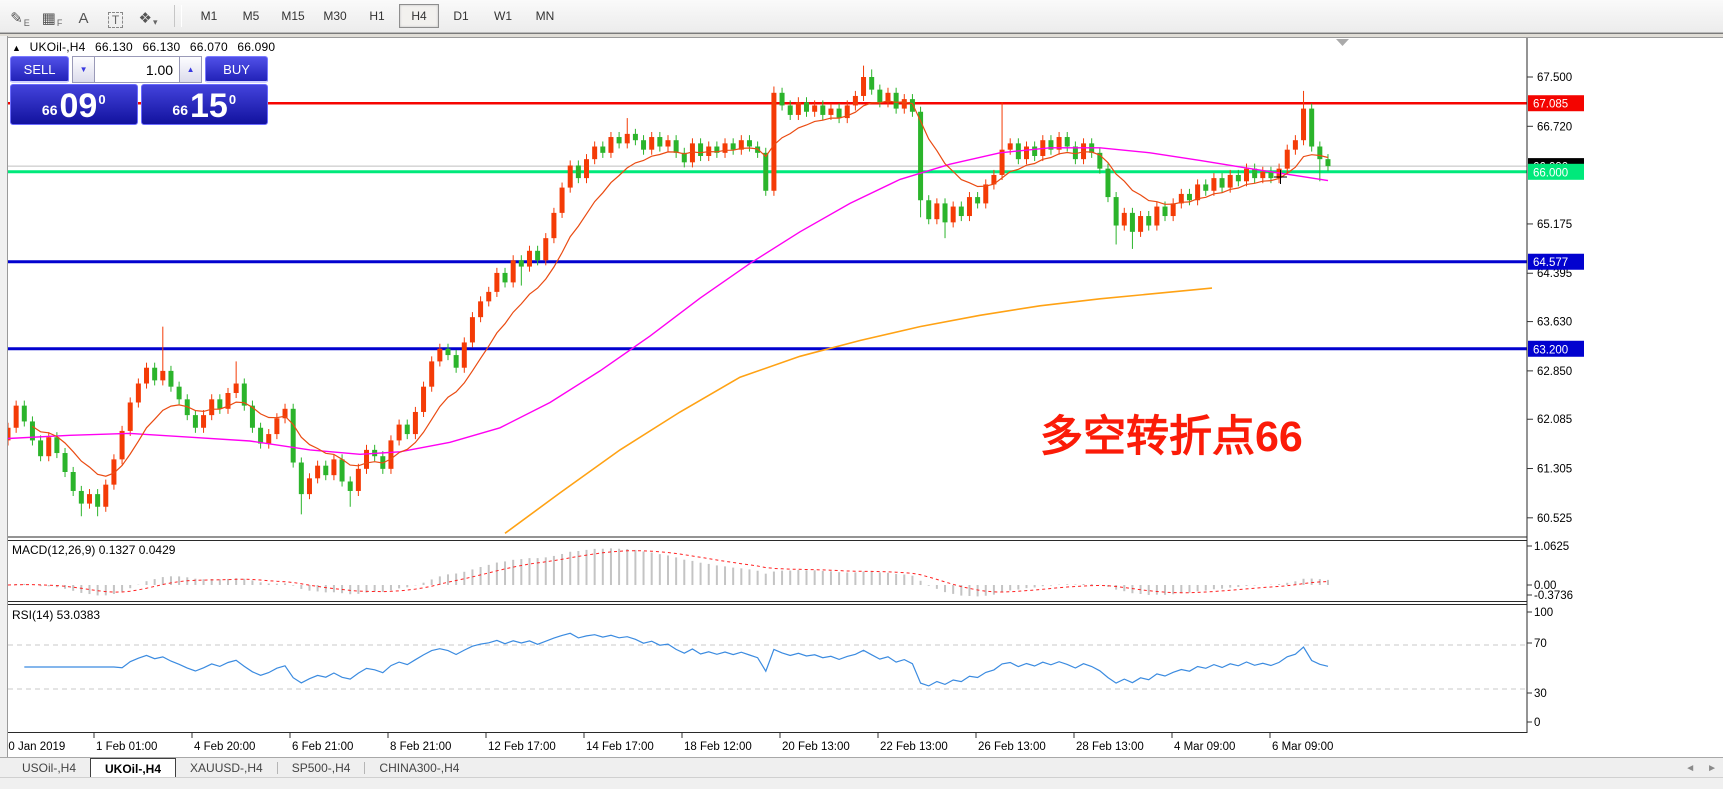 The height and width of the screenshot is (789, 1723). What do you see at coordinates (335, 16) in the screenshot?
I see `timeframe-button-m30: M30` at bounding box center [335, 16].